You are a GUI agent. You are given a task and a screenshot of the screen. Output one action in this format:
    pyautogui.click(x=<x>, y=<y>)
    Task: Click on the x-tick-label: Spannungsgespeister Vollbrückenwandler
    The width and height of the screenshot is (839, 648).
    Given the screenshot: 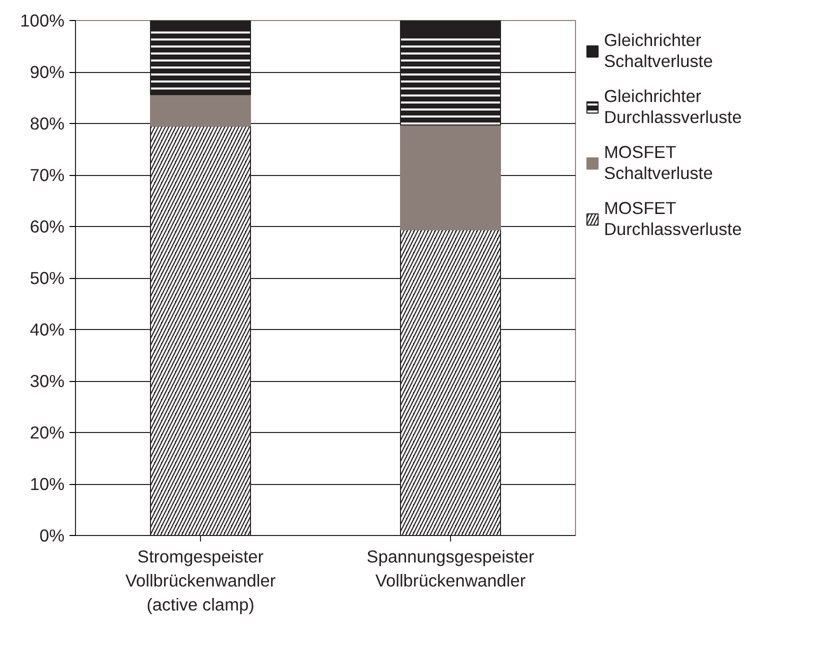 What is the action you would take?
    pyautogui.click(x=450, y=568)
    